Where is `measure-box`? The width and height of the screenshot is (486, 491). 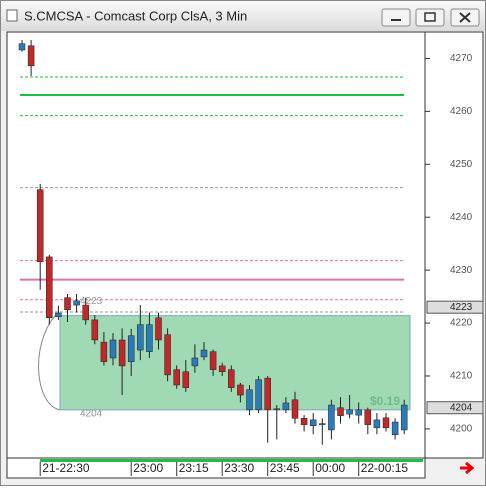 measure-box is located at coordinates (235, 363).